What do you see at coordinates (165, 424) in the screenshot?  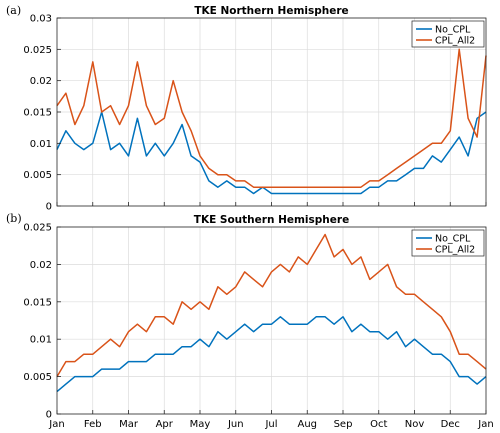 I see `x-tick-label: Apr` at bounding box center [165, 424].